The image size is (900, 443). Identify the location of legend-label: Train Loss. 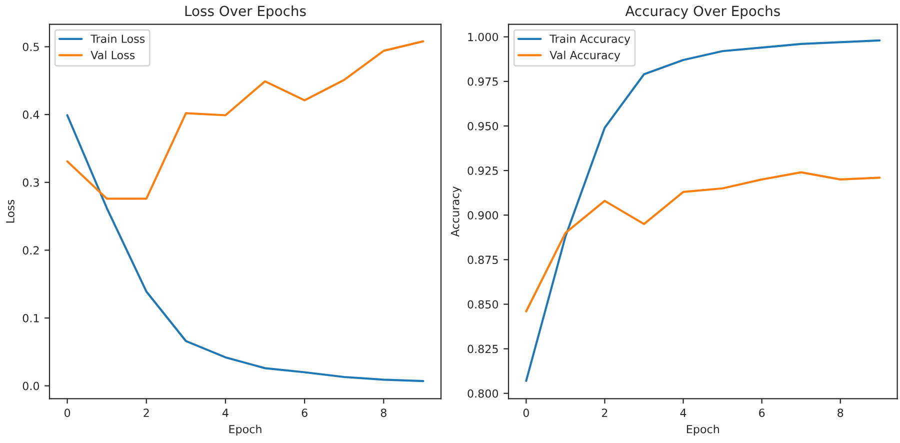
(117, 38).